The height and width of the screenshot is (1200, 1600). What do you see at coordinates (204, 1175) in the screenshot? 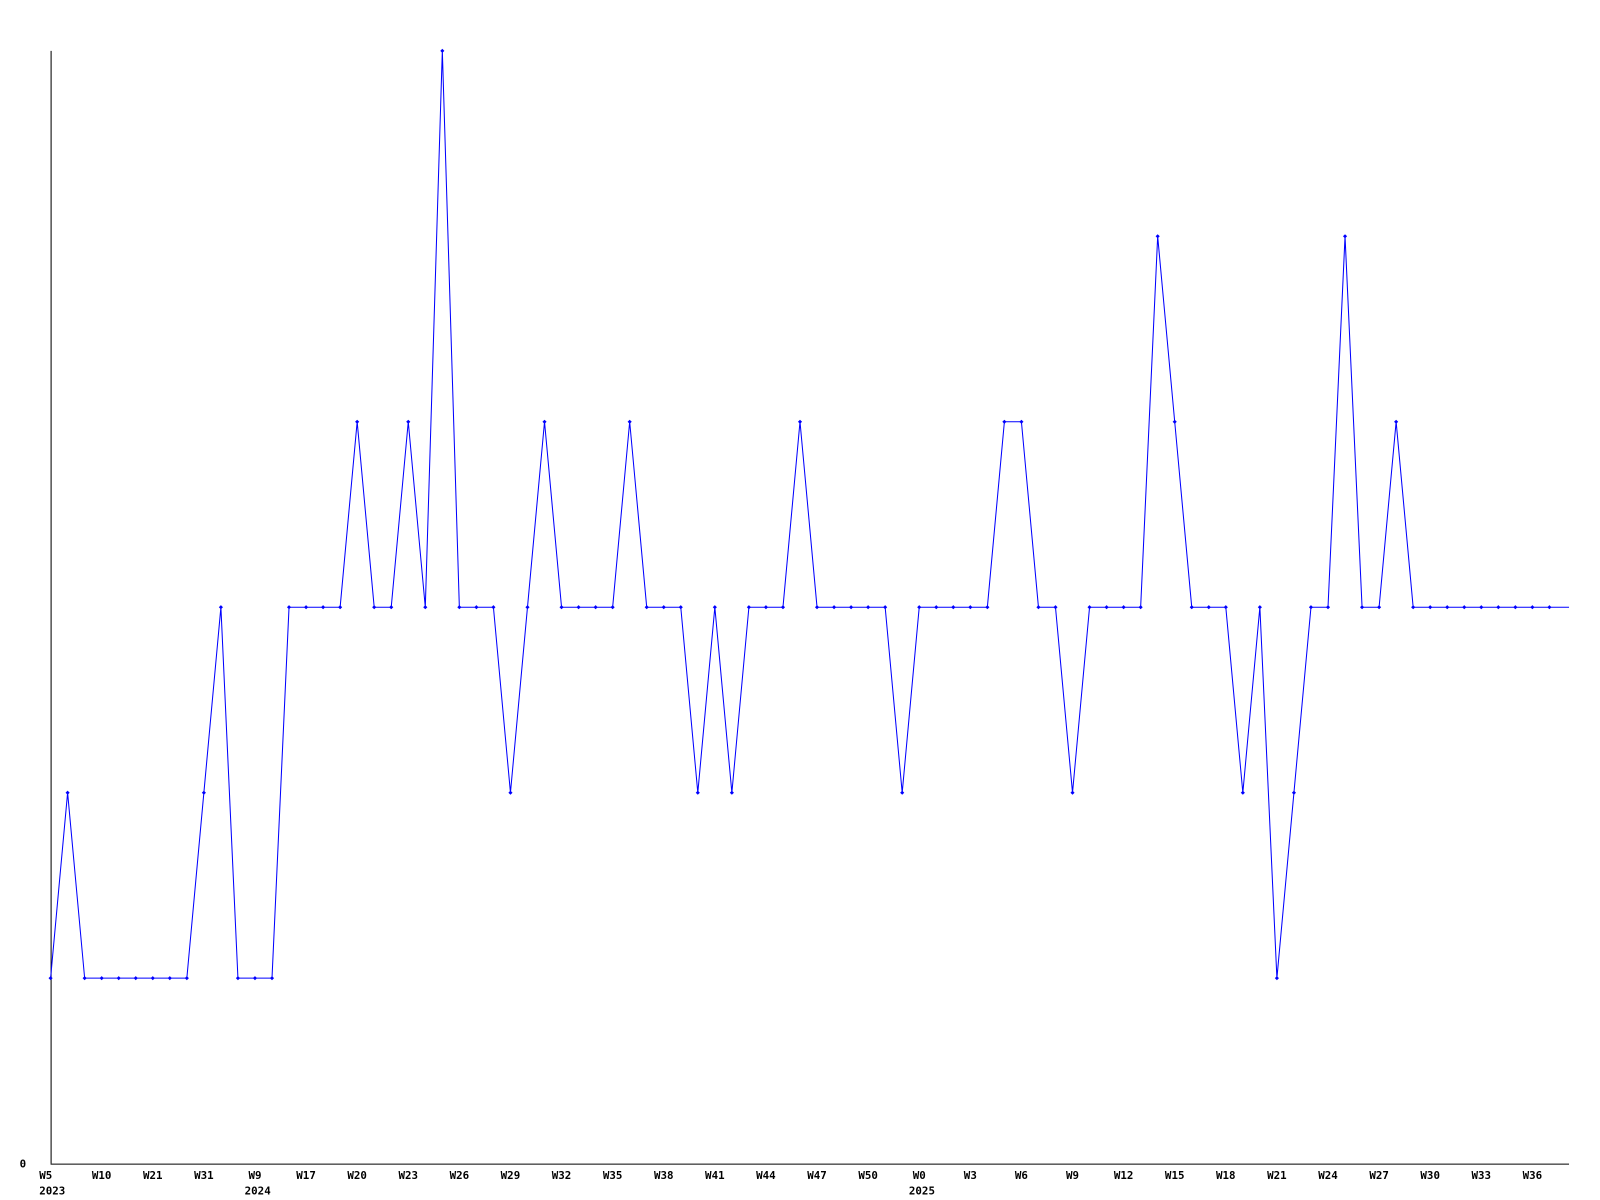
I see `x-tick-label: W31` at bounding box center [204, 1175].